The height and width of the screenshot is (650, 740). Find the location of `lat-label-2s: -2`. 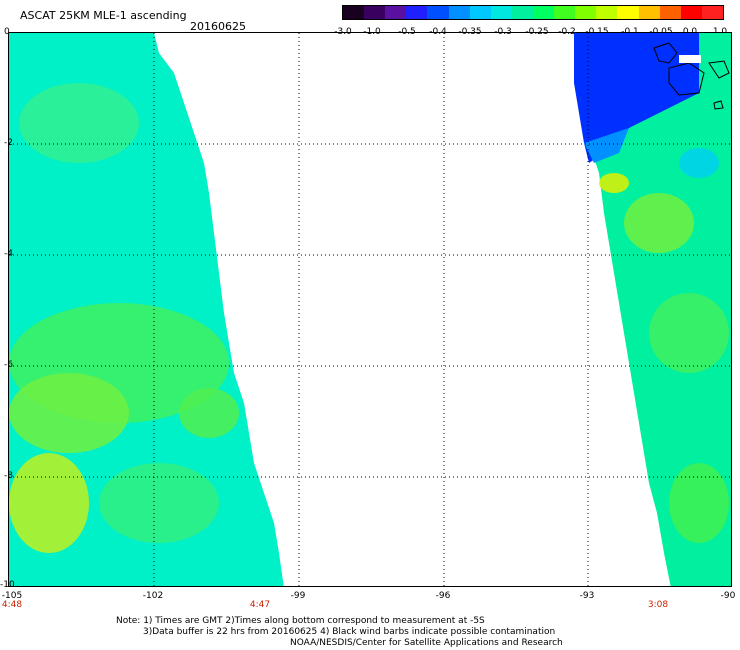

lat-label-2s: -2 is located at coordinates (8, 143).